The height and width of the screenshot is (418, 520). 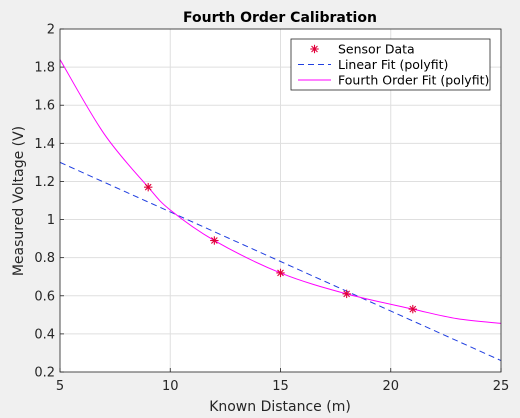 What do you see at coordinates (51, 220) in the screenshot?
I see `y-tick-label: 1` at bounding box center [51, 220].